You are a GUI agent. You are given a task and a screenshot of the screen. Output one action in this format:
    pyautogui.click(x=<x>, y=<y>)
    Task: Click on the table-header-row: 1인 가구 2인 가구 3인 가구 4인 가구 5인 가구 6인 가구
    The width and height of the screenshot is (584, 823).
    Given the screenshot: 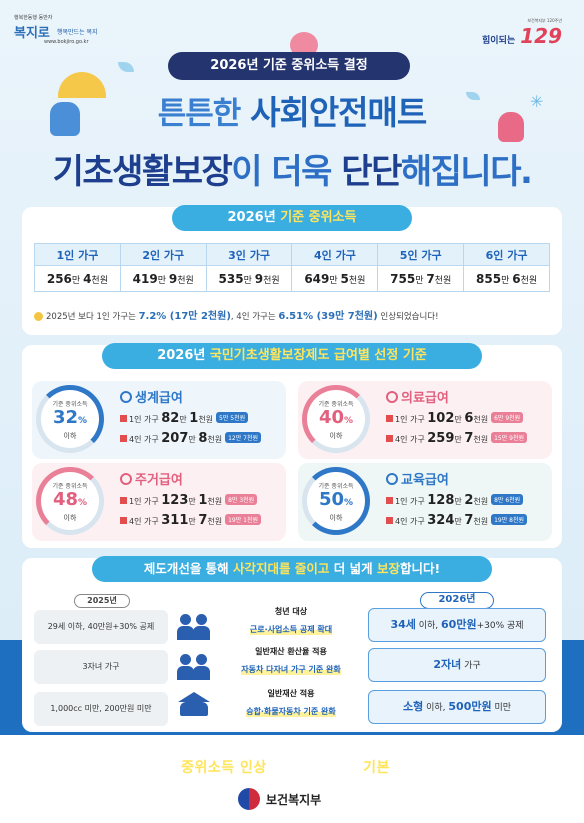 What is the action you would take?
    pyautogui.click(x=292, y=254)
    